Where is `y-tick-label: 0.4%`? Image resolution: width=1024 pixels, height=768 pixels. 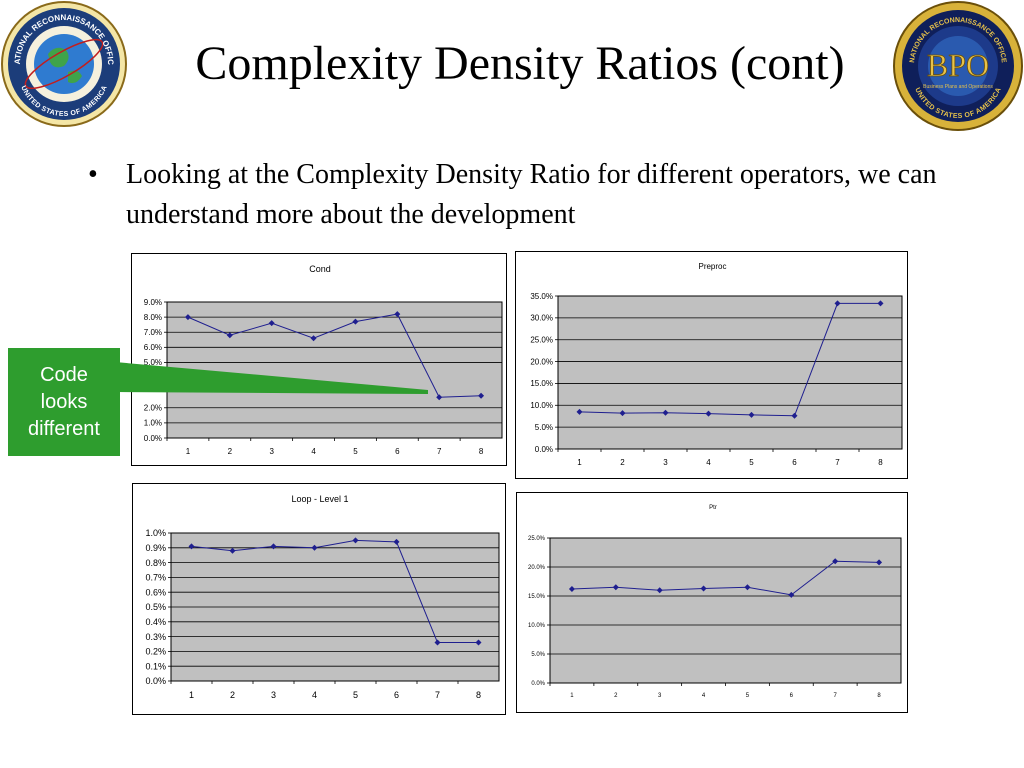
y-tick-label: 0.4% is located at coordinates (155, 622).